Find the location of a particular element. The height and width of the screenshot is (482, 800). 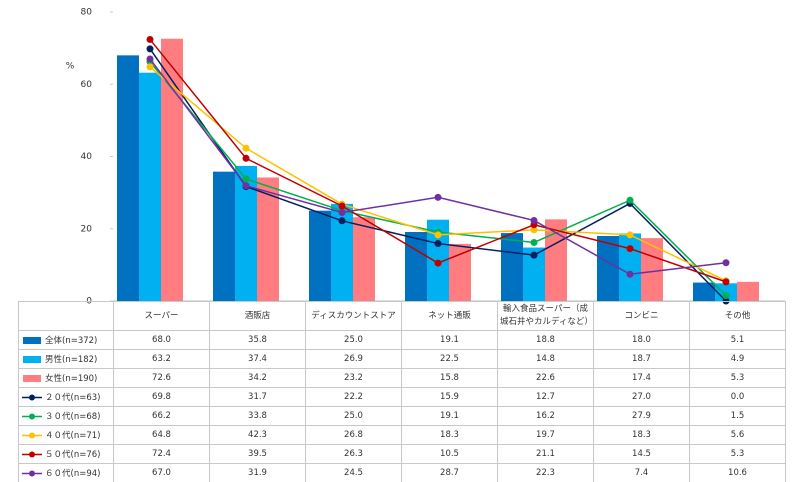

value-cell: 15.8 is located at coordinates (449, 378).